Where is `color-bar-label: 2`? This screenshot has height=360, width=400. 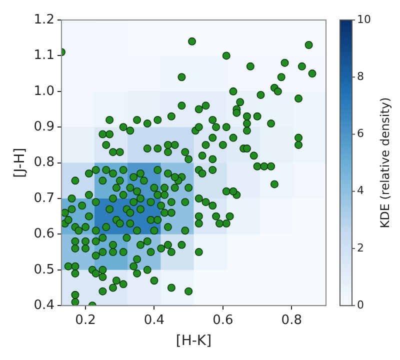
color-bar-label: 2 is located at coordinates (360, 247).